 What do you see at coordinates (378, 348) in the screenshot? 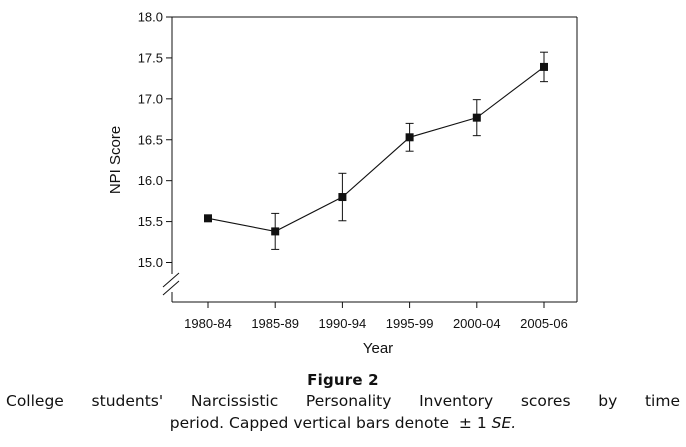
I see `x-axis-title: Year` at bounding box center [378, 348].